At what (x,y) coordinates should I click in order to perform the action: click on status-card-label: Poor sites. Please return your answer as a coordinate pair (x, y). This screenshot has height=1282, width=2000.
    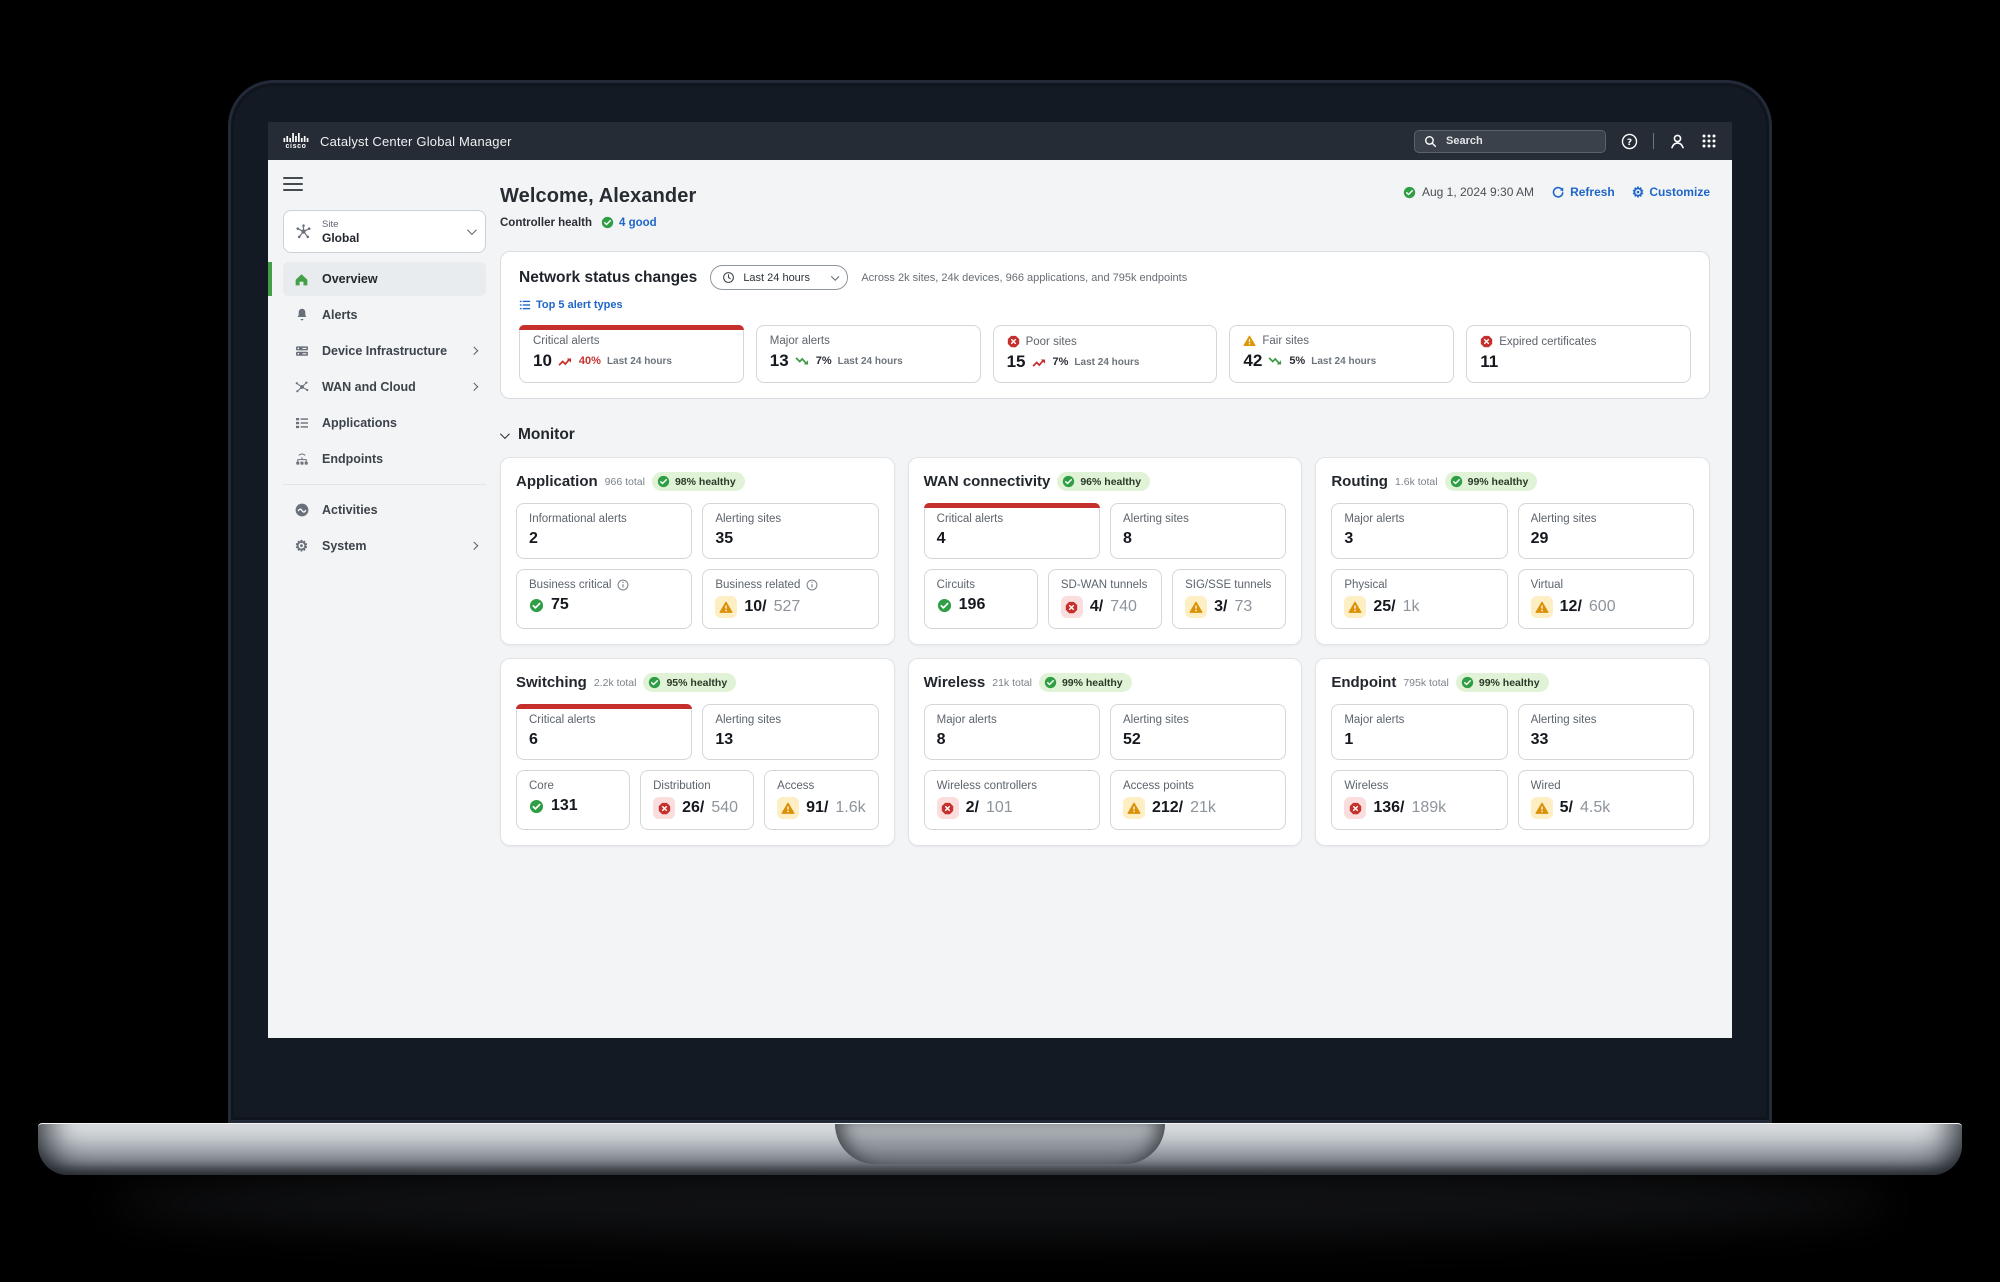
    Looking at the image, I should click on (1051, 341).